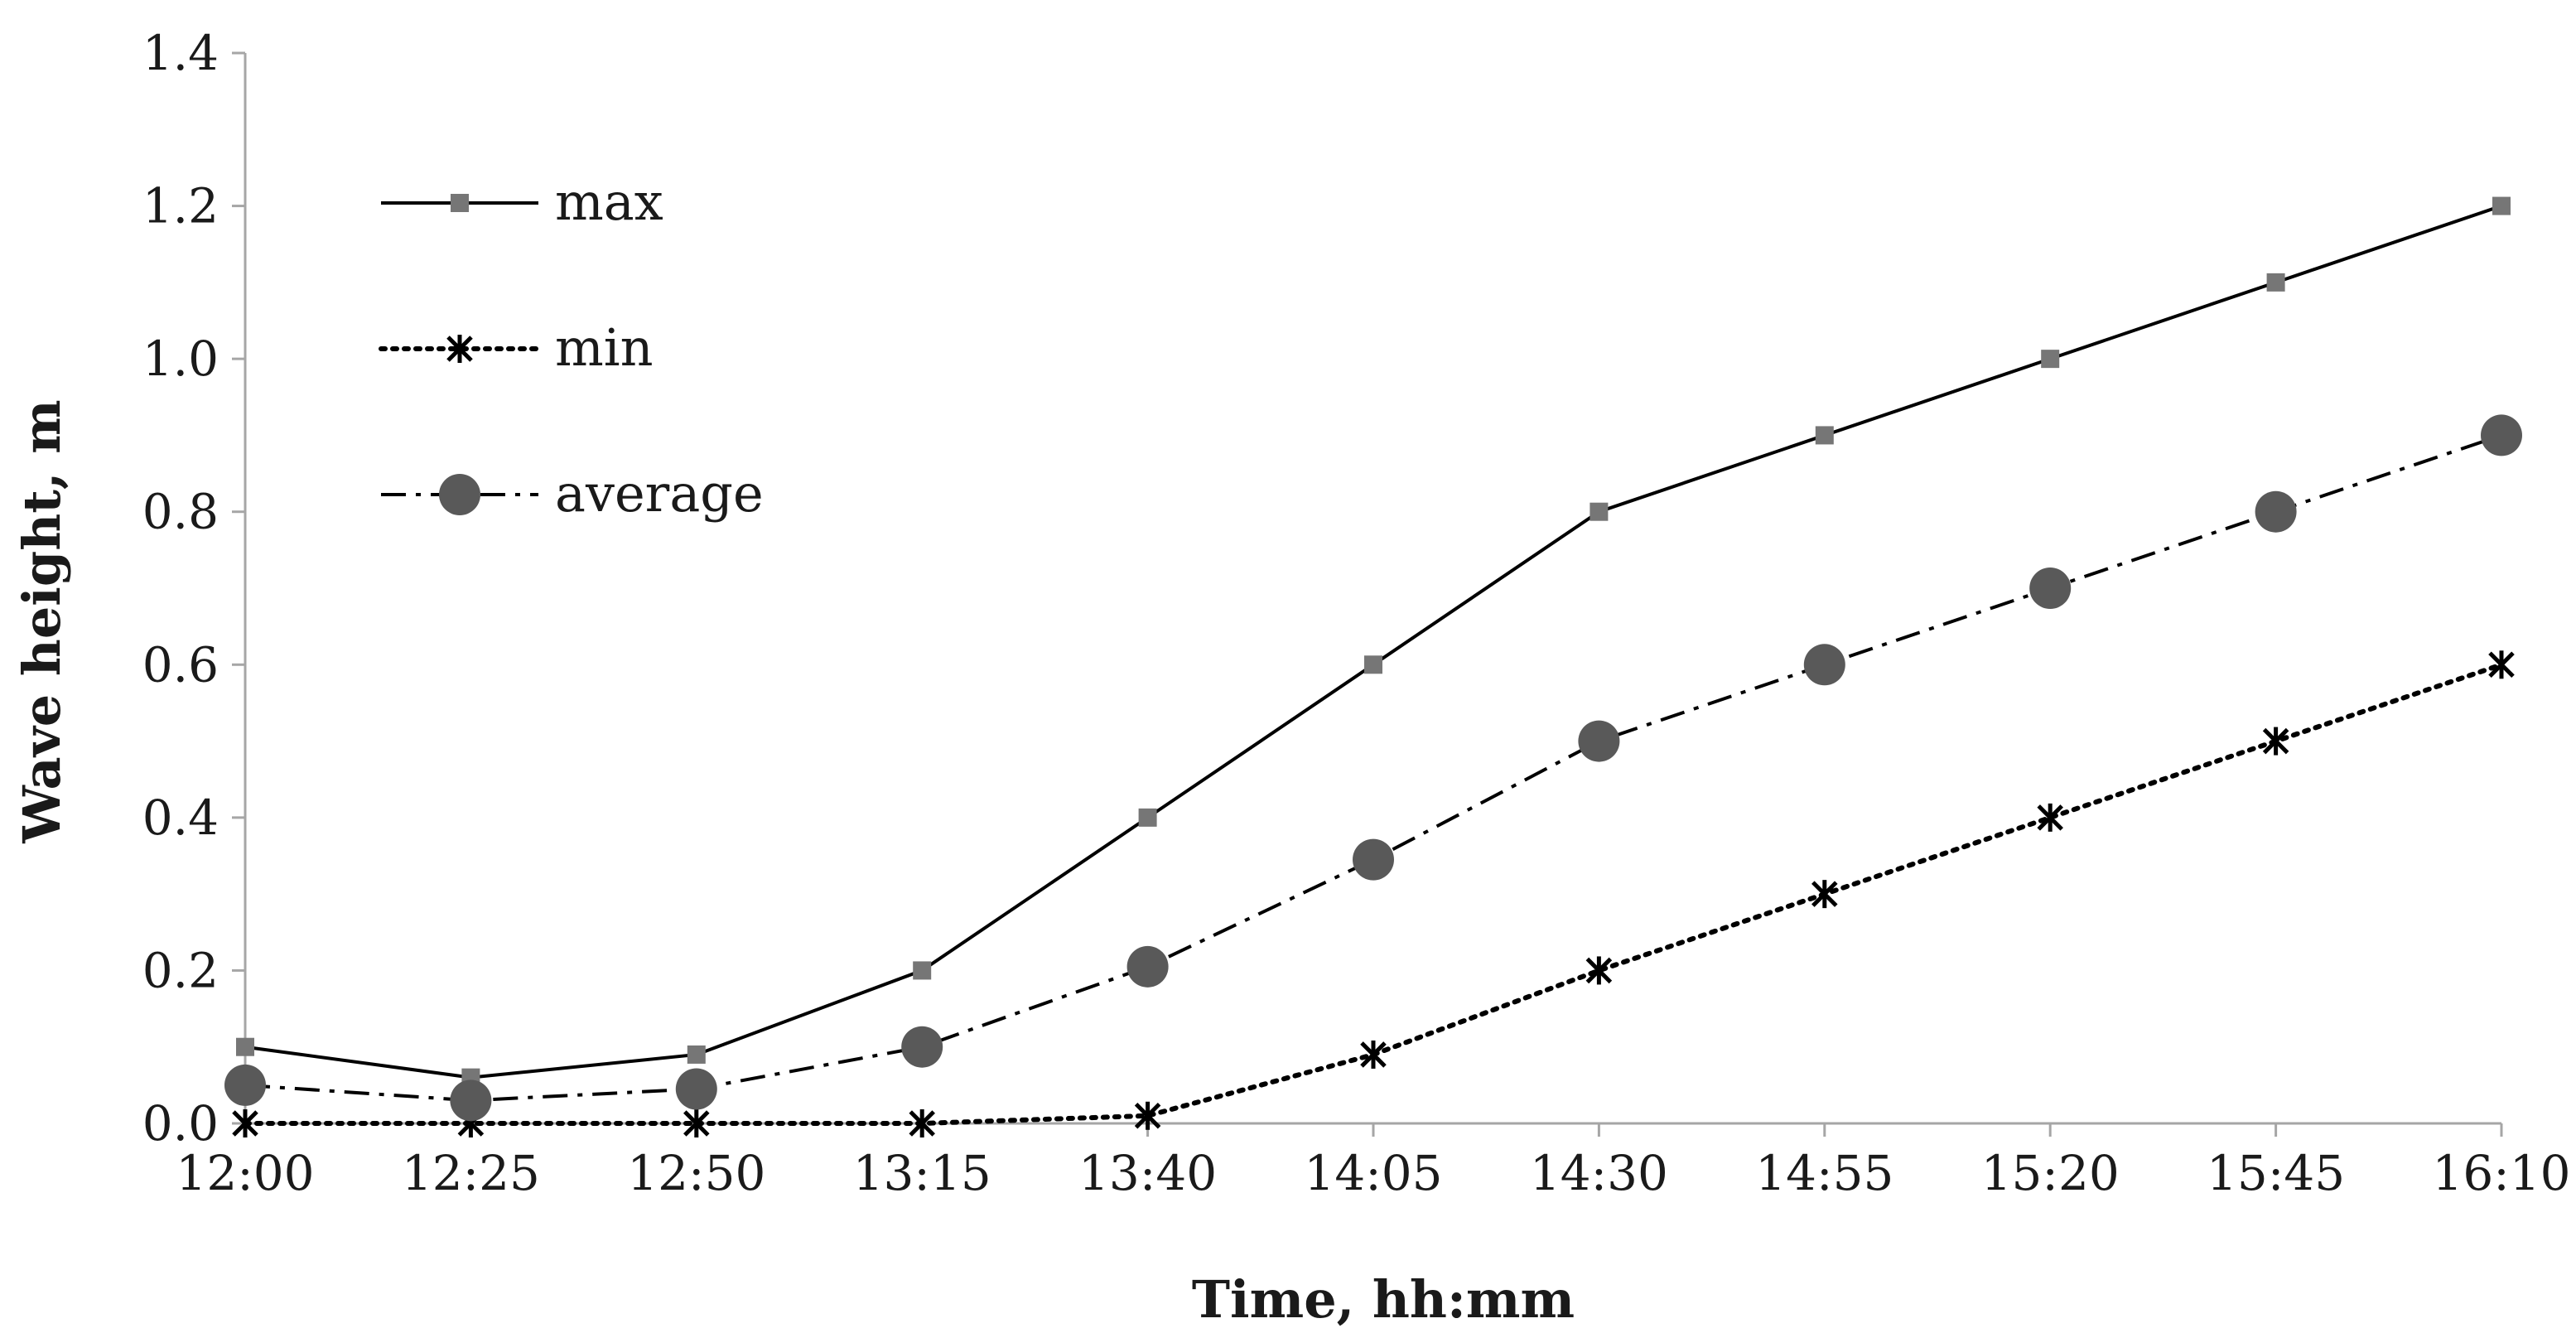  I want to click on y-tick-label: 1.2, so click(180, 206).